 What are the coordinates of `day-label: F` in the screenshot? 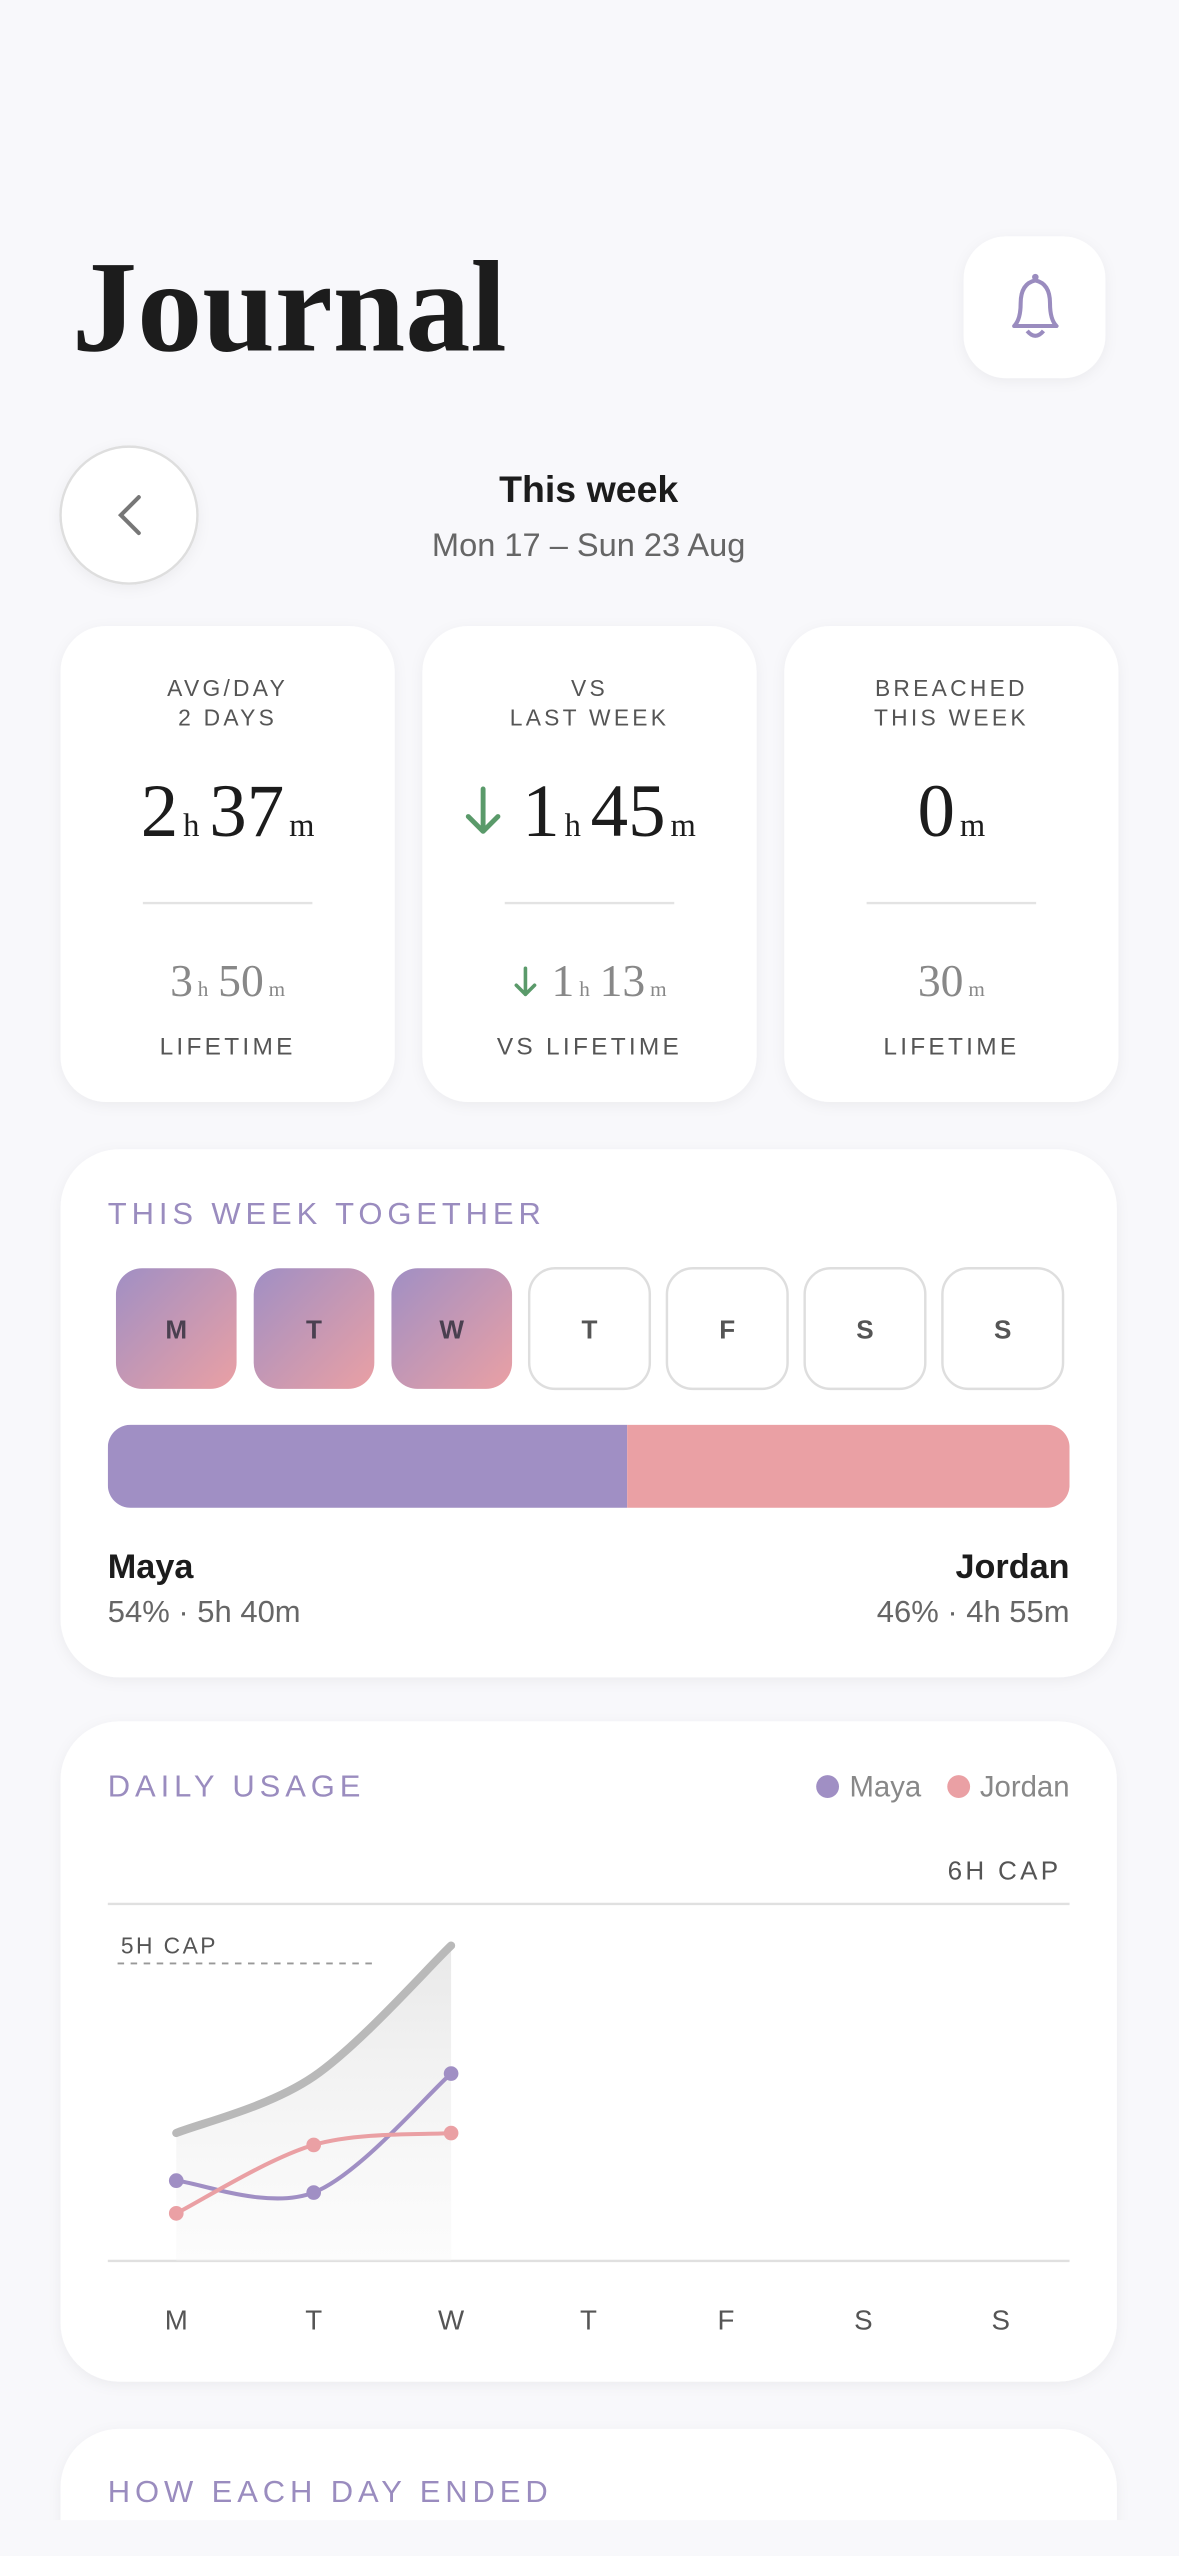 It's located at (727, 1329).